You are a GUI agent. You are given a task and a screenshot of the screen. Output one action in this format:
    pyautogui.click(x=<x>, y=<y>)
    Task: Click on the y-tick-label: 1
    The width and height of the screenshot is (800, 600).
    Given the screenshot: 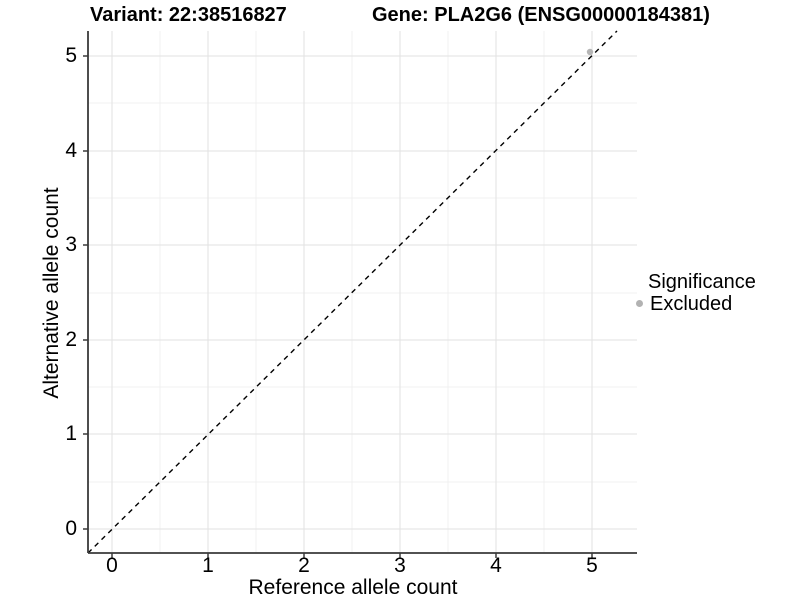 What is the action you would take?
    pyautogui.click(x=71, y=433)
    